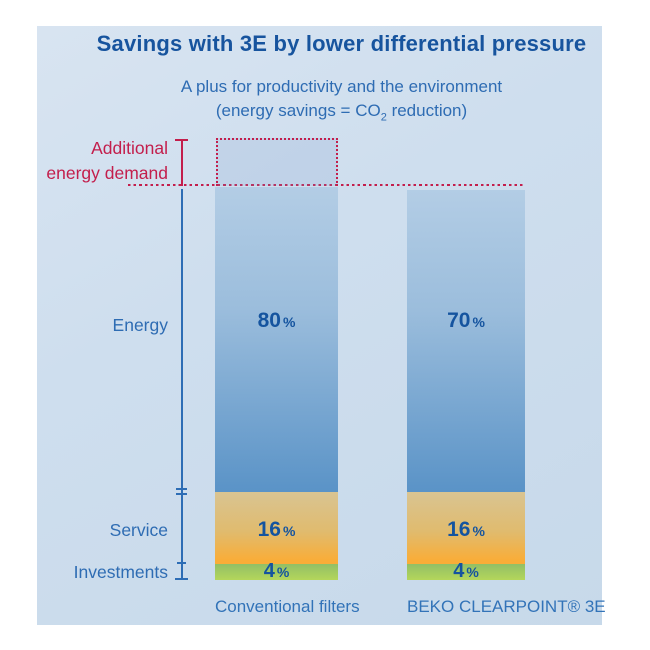 This screenshot has width=650, height=650. Describe the element at coordinates (181, 494) in the screenshot. I see `axis-tick-service-top` at that location.